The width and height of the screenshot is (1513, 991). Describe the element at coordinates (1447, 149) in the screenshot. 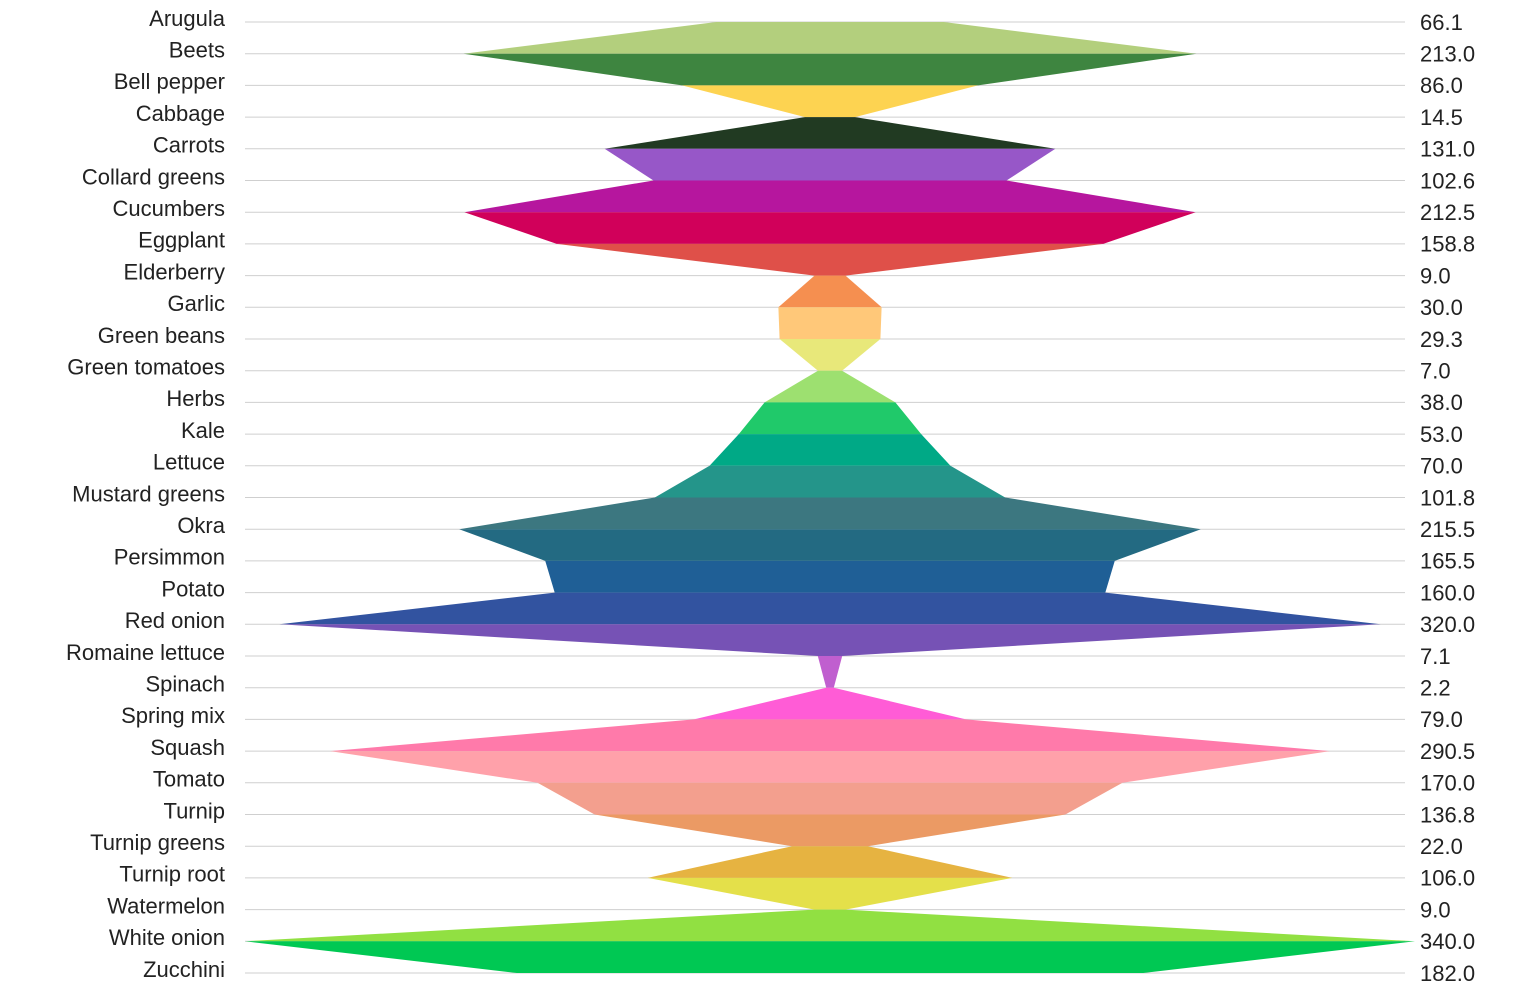

I see `value-label: 131.0` at that location.